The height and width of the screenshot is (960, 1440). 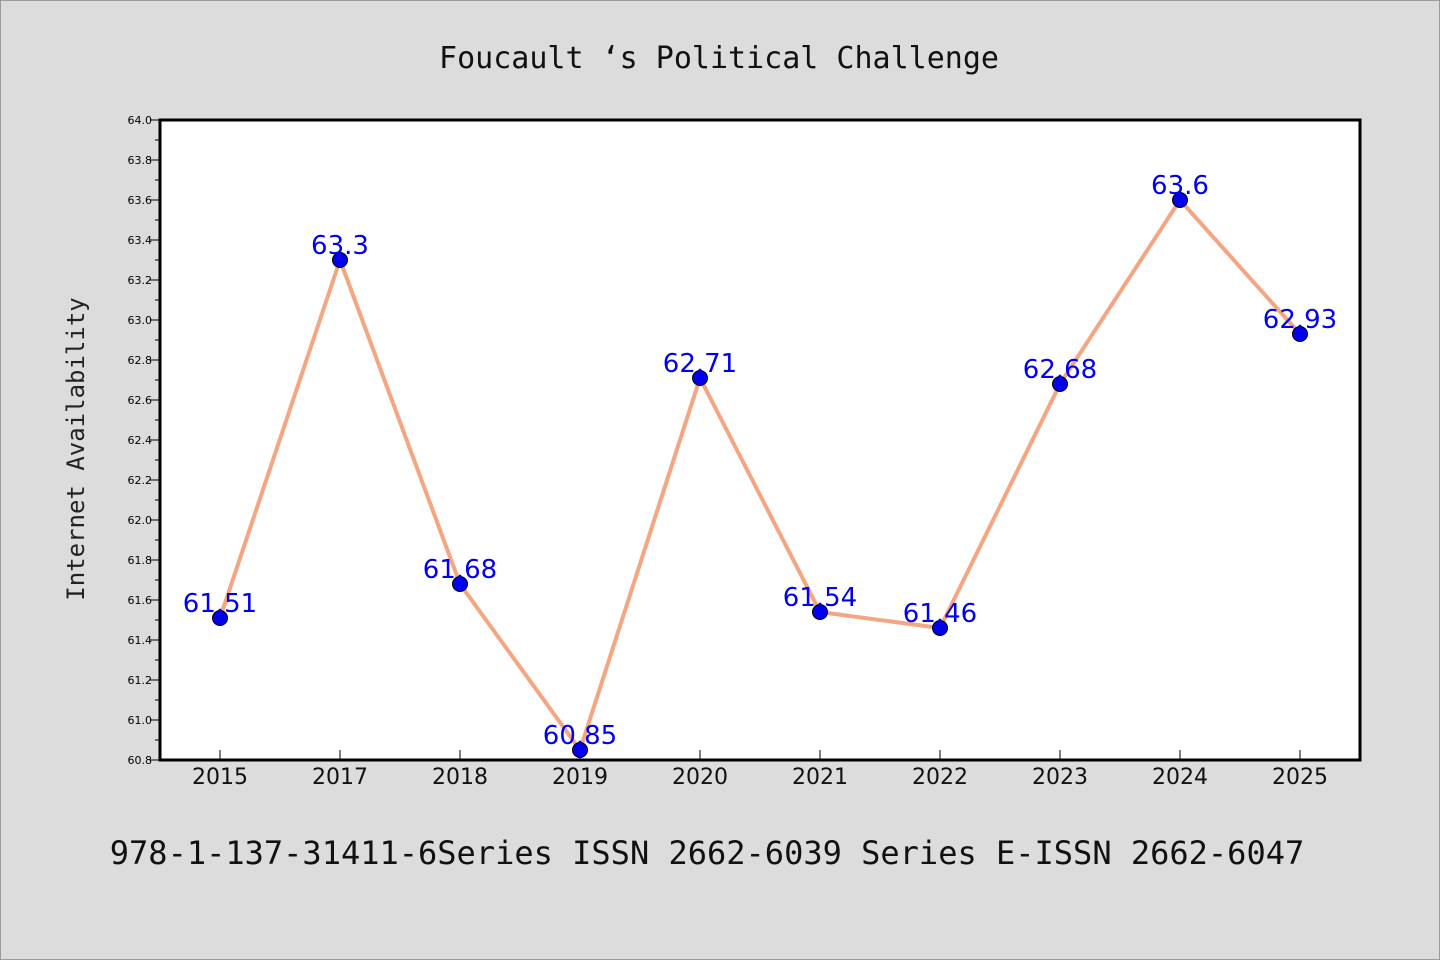 I want to click on y-tick-label: 61.6, so click(x=140, y=600).